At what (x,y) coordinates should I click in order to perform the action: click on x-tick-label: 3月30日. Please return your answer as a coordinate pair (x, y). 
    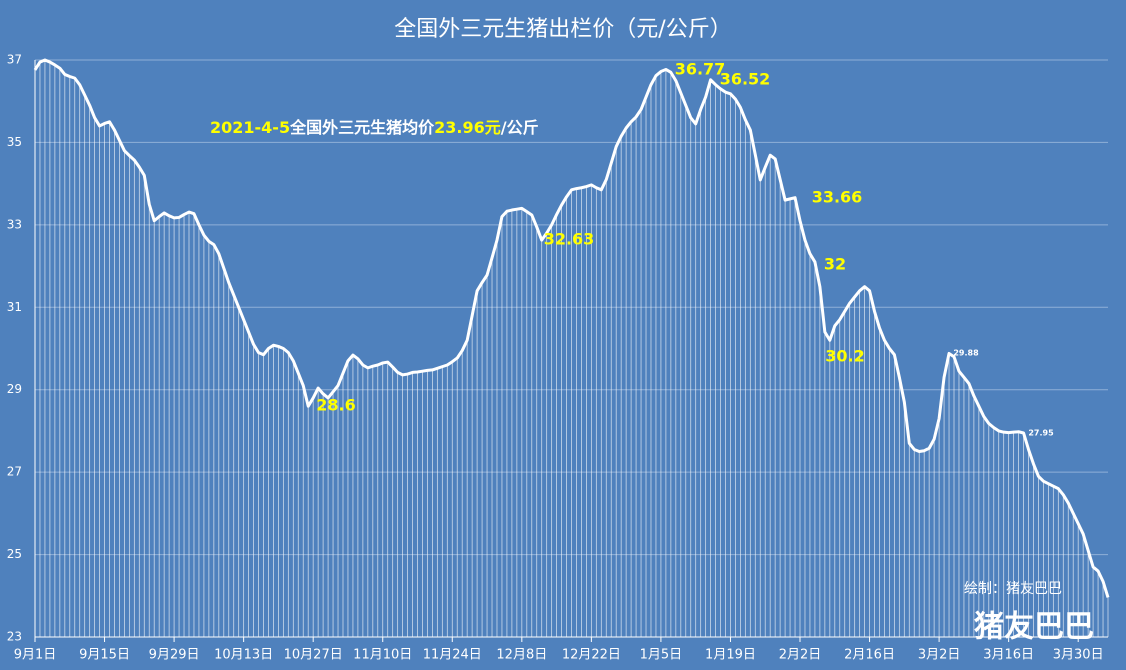
    Looking at the image, I should click on (1078, 655).